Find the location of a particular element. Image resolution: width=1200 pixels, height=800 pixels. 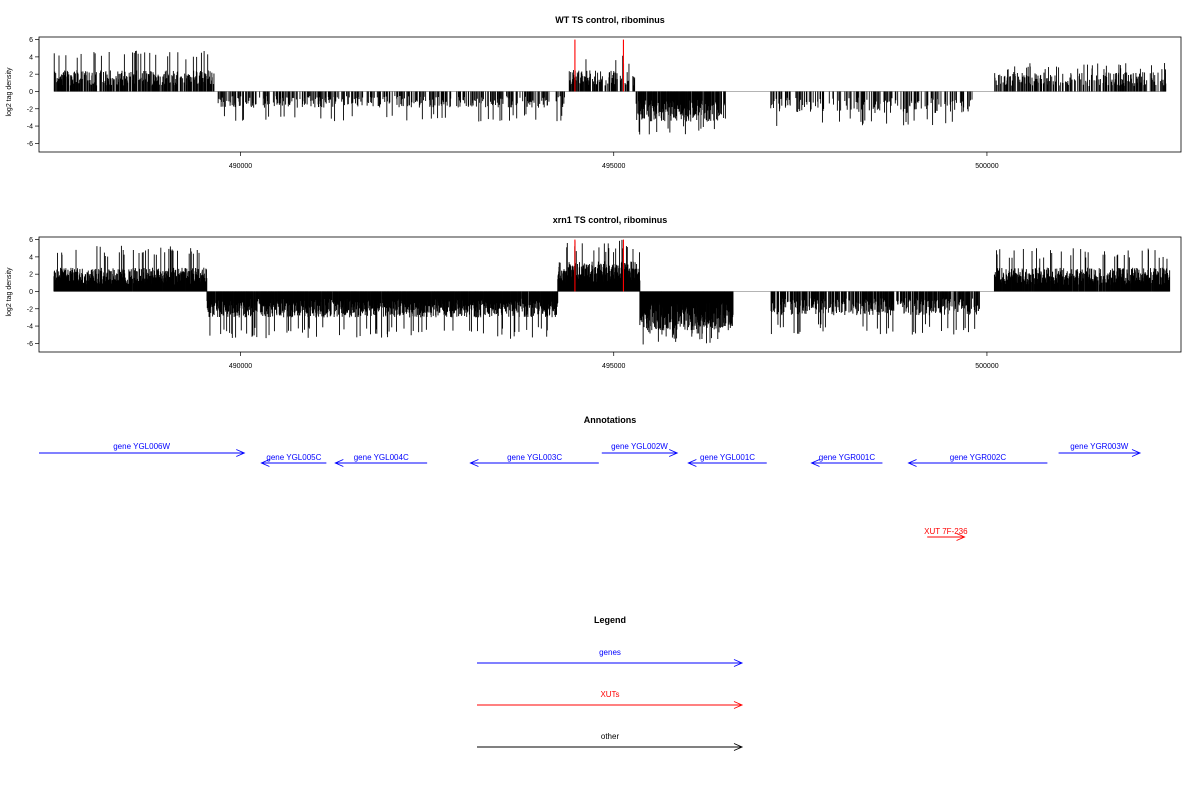

gene-feature: gene YGL006W is located at coordinates (142, 449).